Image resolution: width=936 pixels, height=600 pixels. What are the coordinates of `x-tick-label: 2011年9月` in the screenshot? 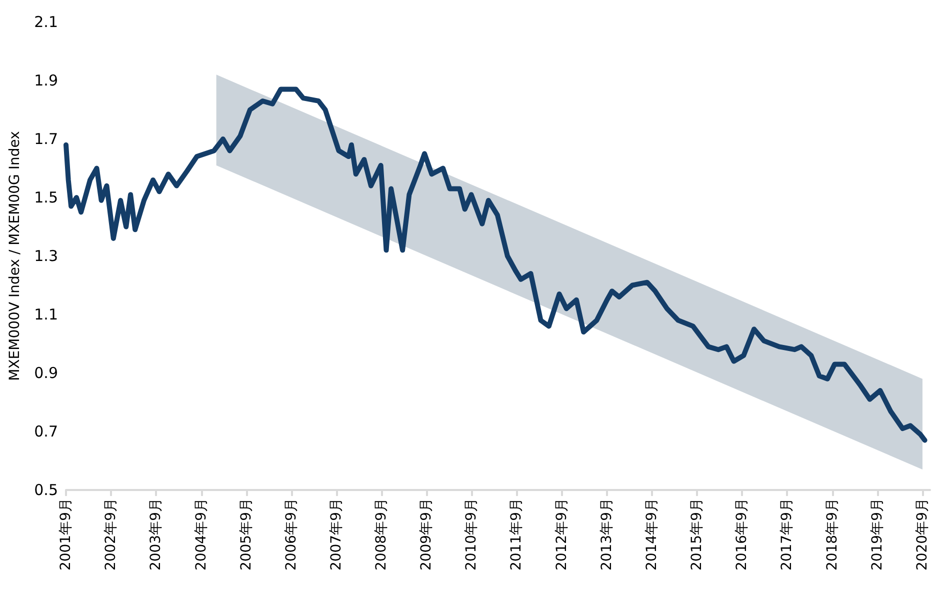 It's located at (516, 534).